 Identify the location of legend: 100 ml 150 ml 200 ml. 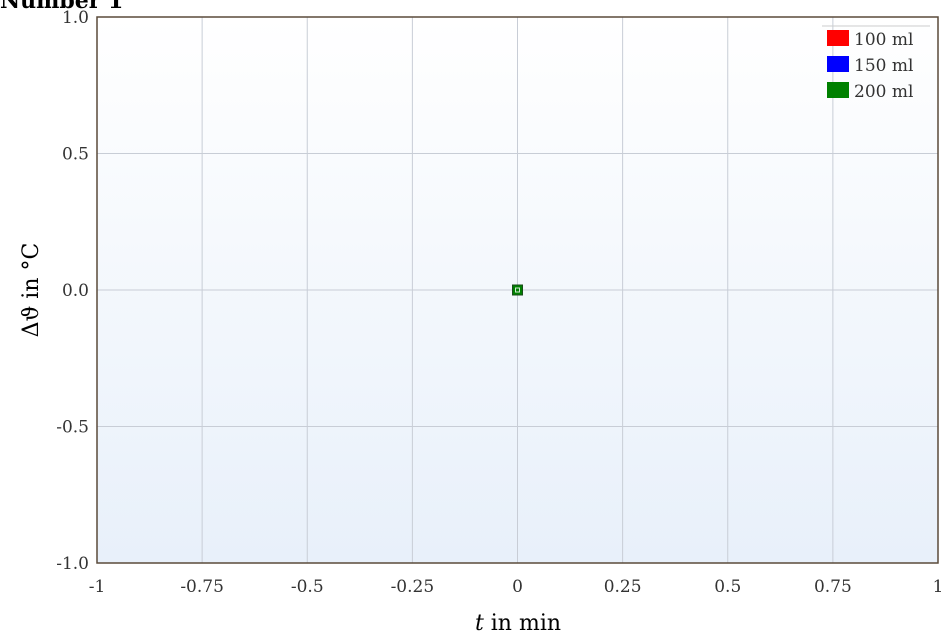
(876, 63).